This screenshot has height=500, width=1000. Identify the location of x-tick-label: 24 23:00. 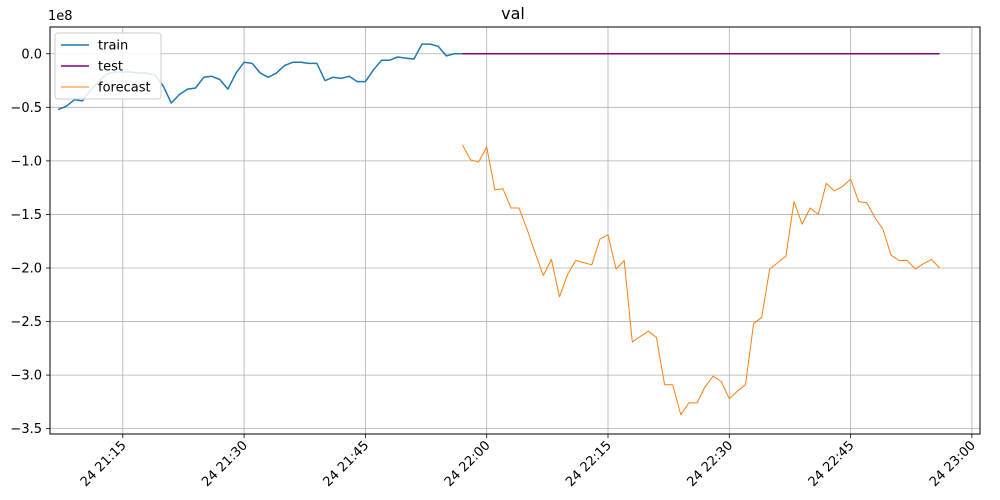
(953, 464).